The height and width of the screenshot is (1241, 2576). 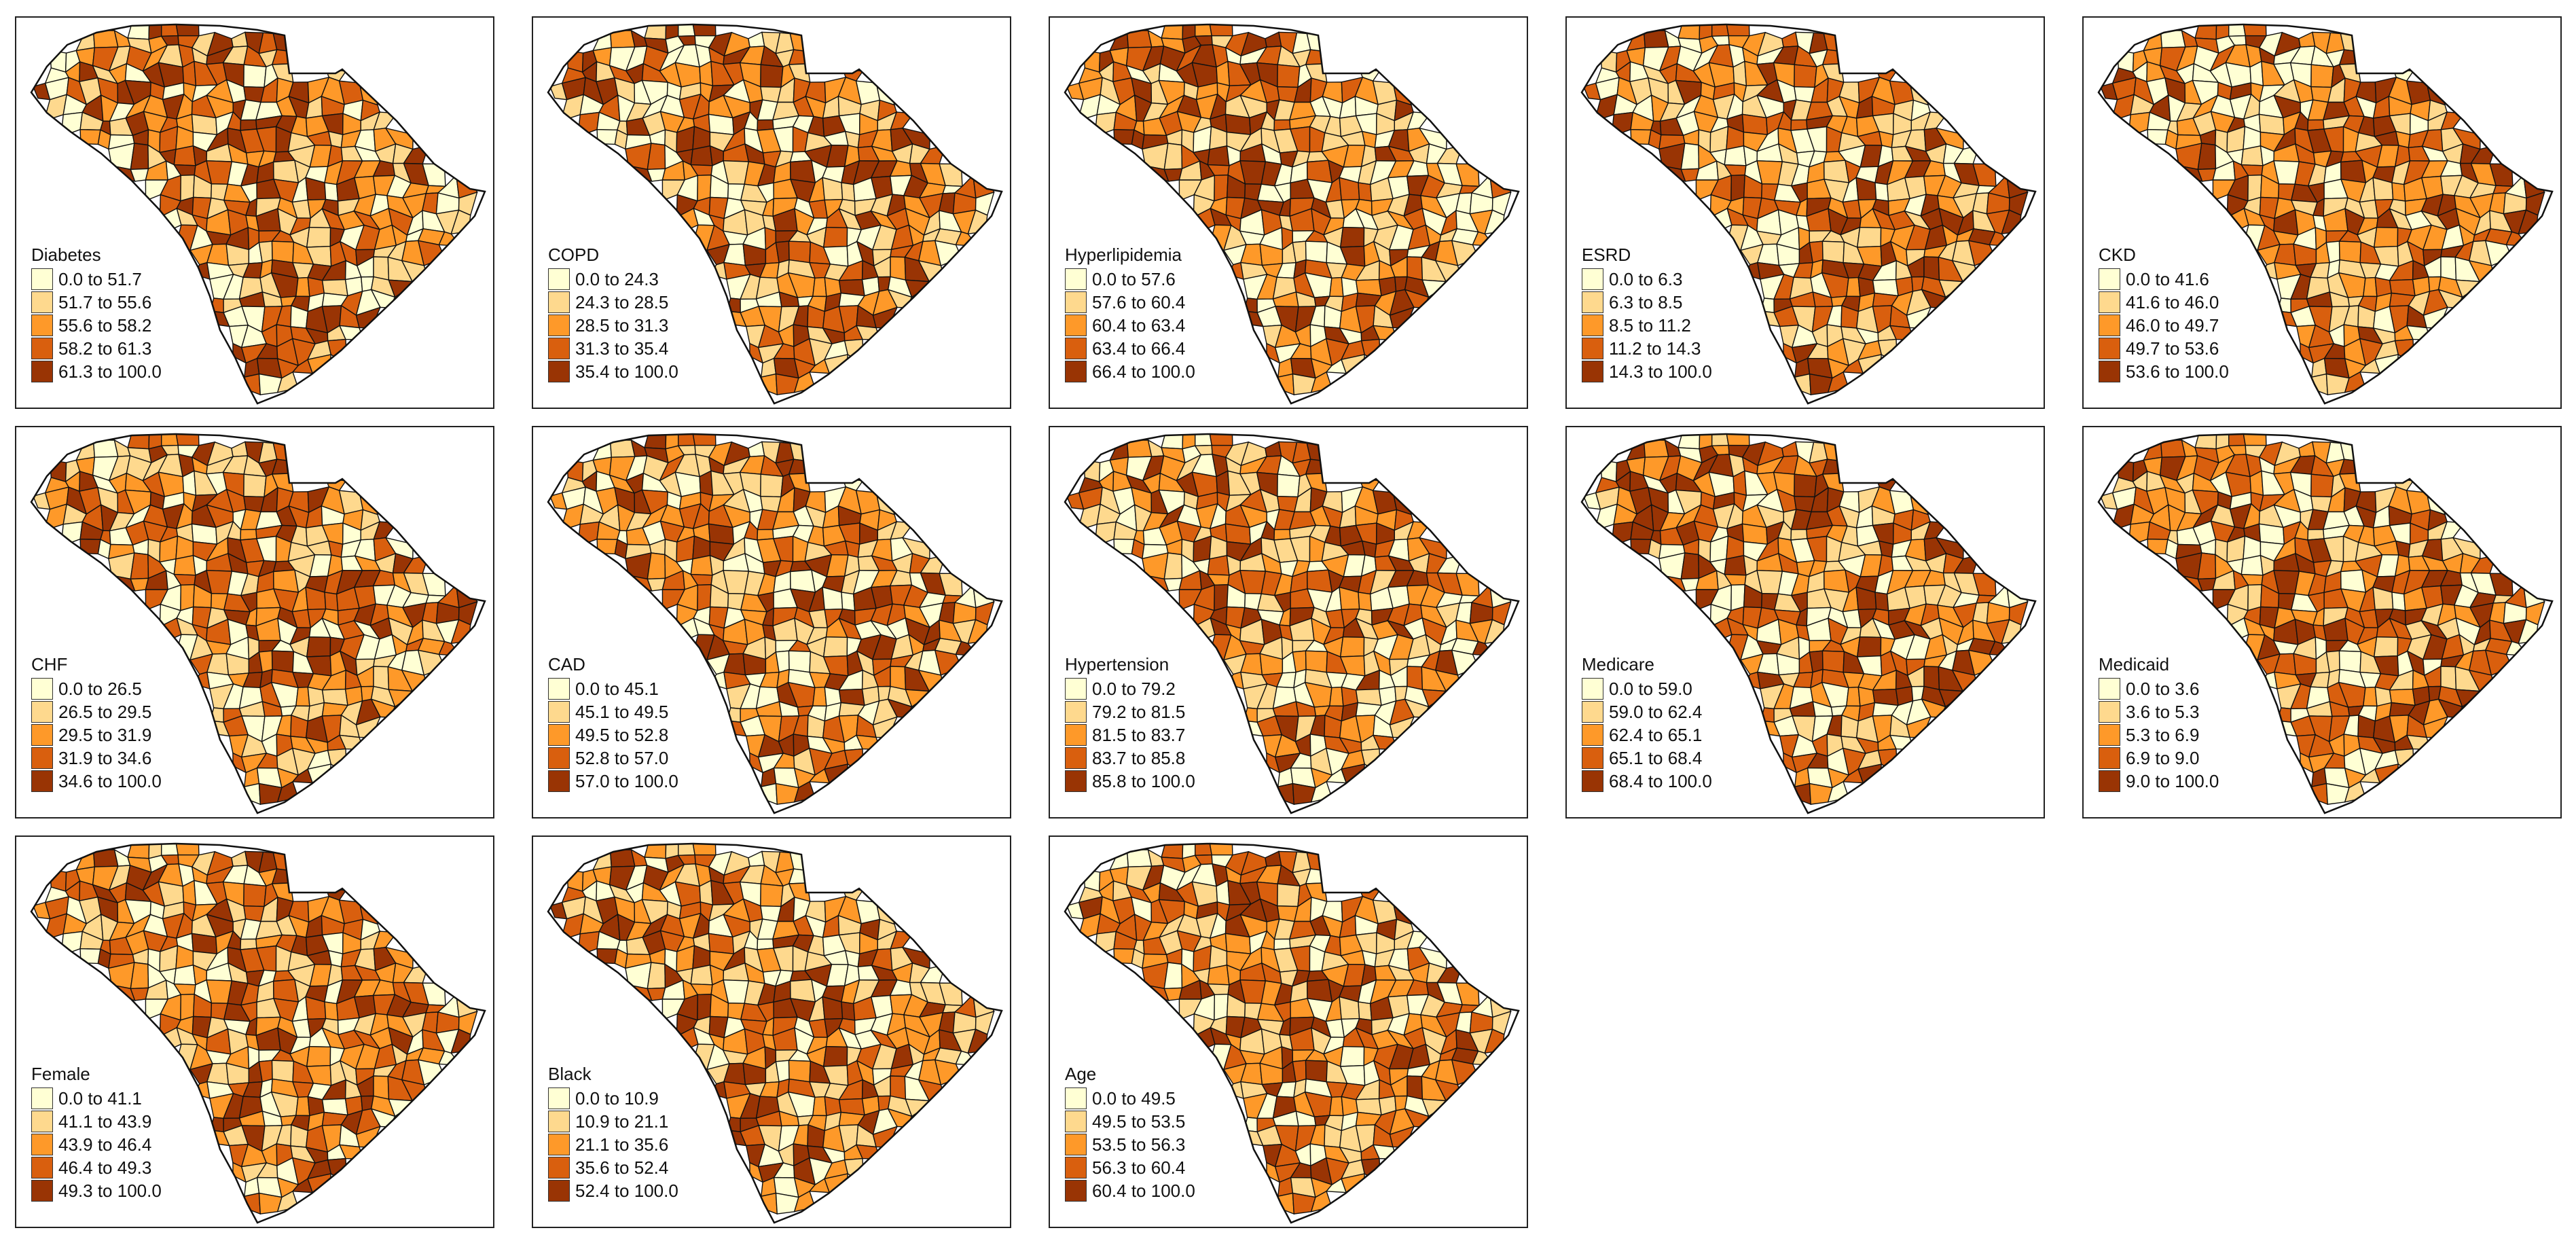 I want to click on legend-item: 49.7 to 53.6, so click(x=2164, y=348).